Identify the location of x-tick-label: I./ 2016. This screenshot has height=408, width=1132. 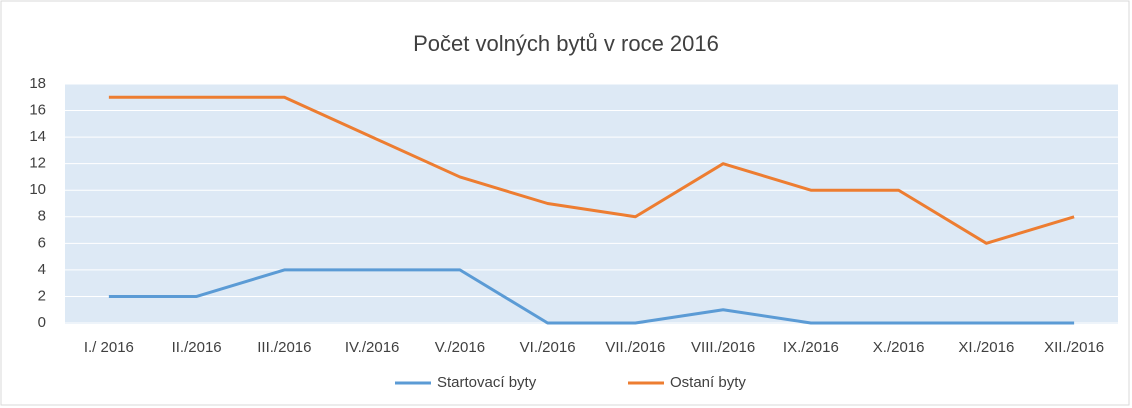
(109, 347).